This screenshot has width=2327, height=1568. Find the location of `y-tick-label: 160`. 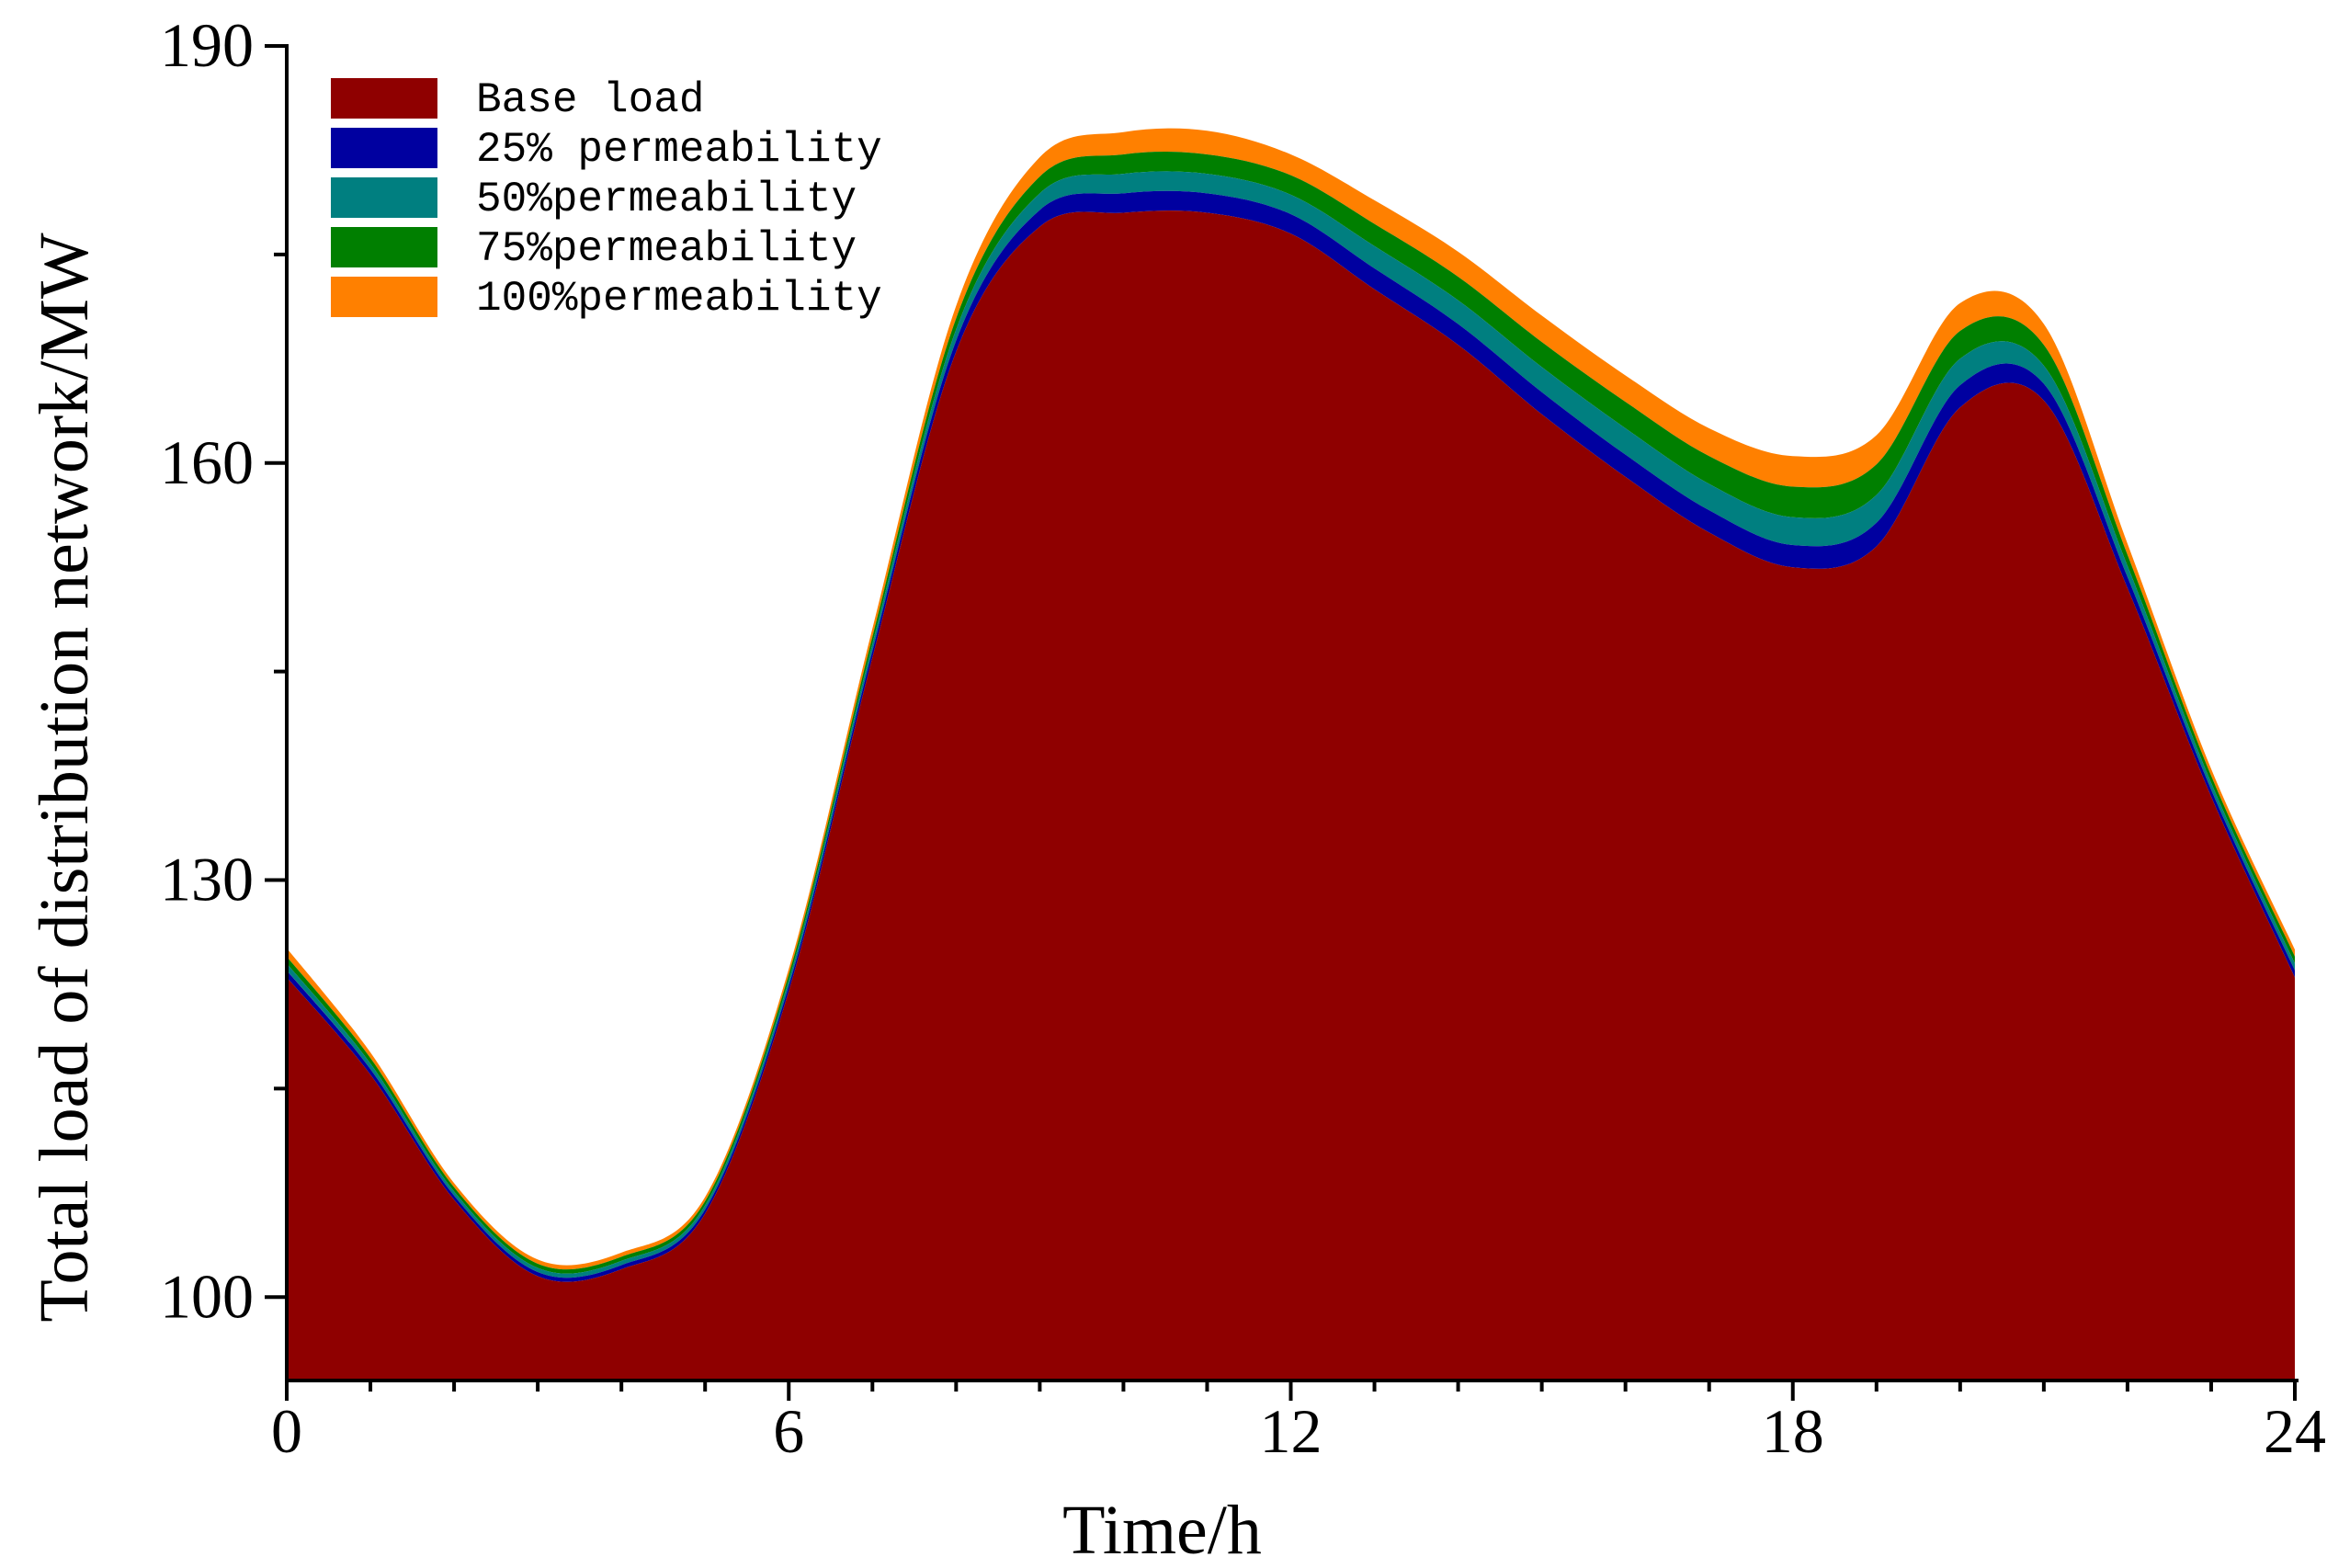

y-tick-label: 160 is located at coordinates (207, 462).